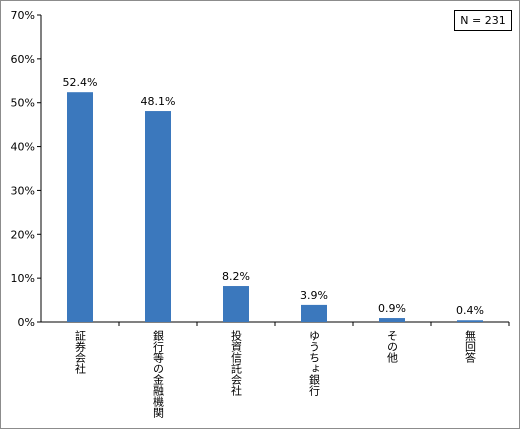  What do you see at coordinates (392, 346) in the screenshot?
I see `x-tick-label: その他` at bounding box center [392, 346].